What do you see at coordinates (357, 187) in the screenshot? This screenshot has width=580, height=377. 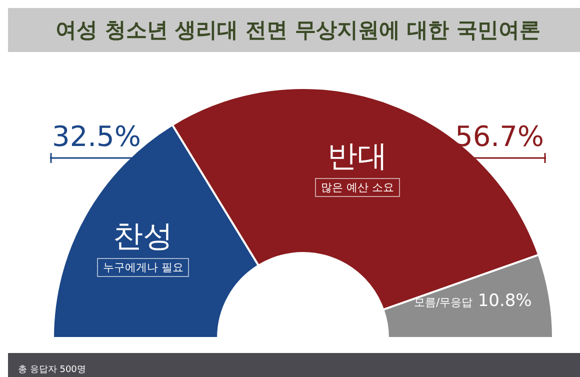 I see `text: 많은 예산 소요` at bounding box center [357, 187].